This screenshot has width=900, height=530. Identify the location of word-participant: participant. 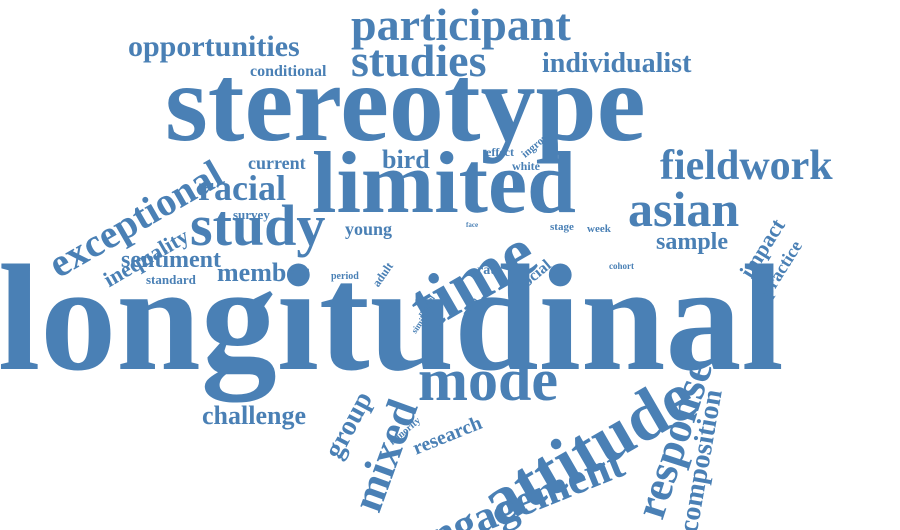
(461, 25).